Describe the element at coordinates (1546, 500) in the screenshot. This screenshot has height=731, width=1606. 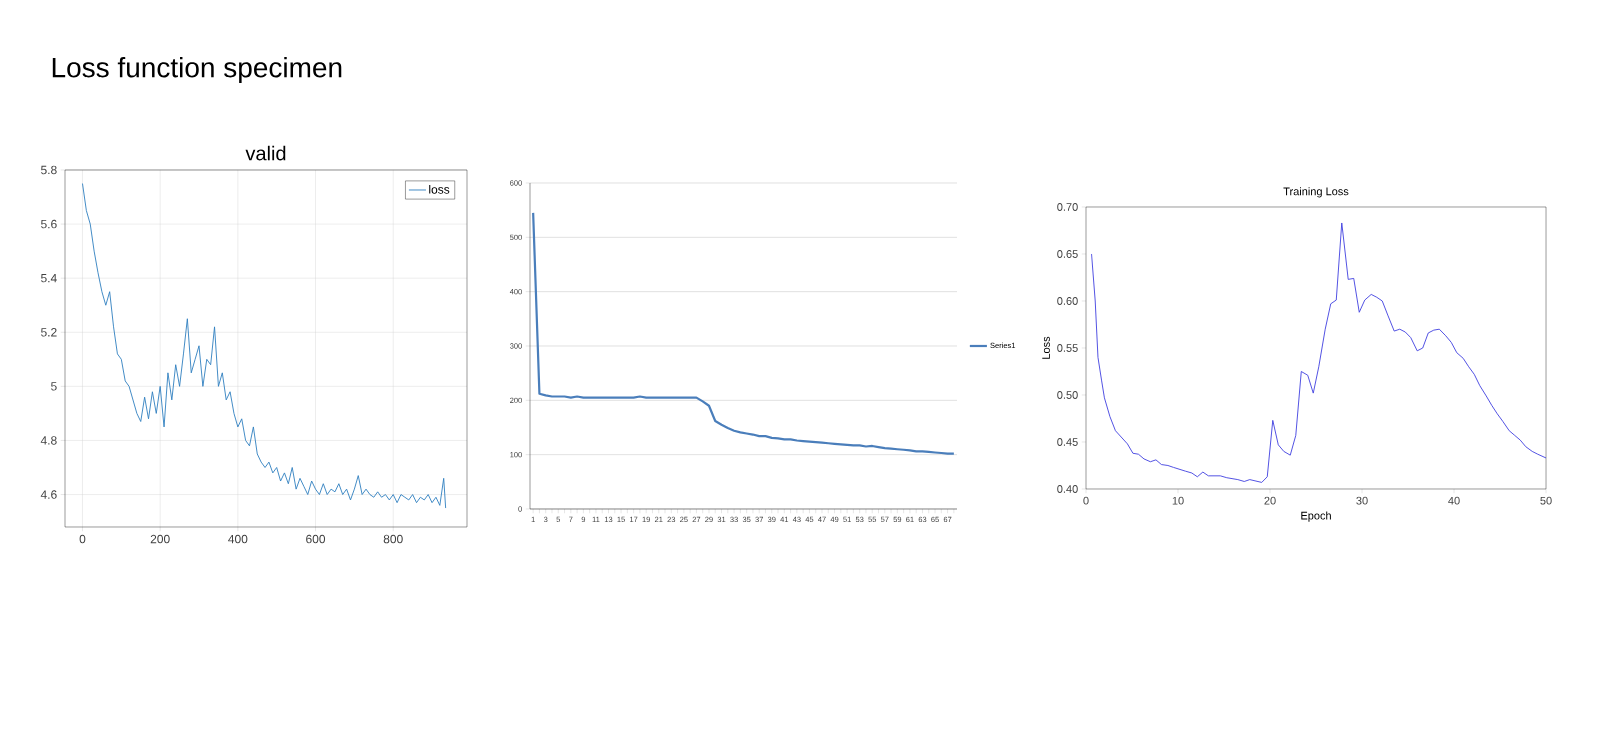
I see `x-tick-label: 50` at that location.